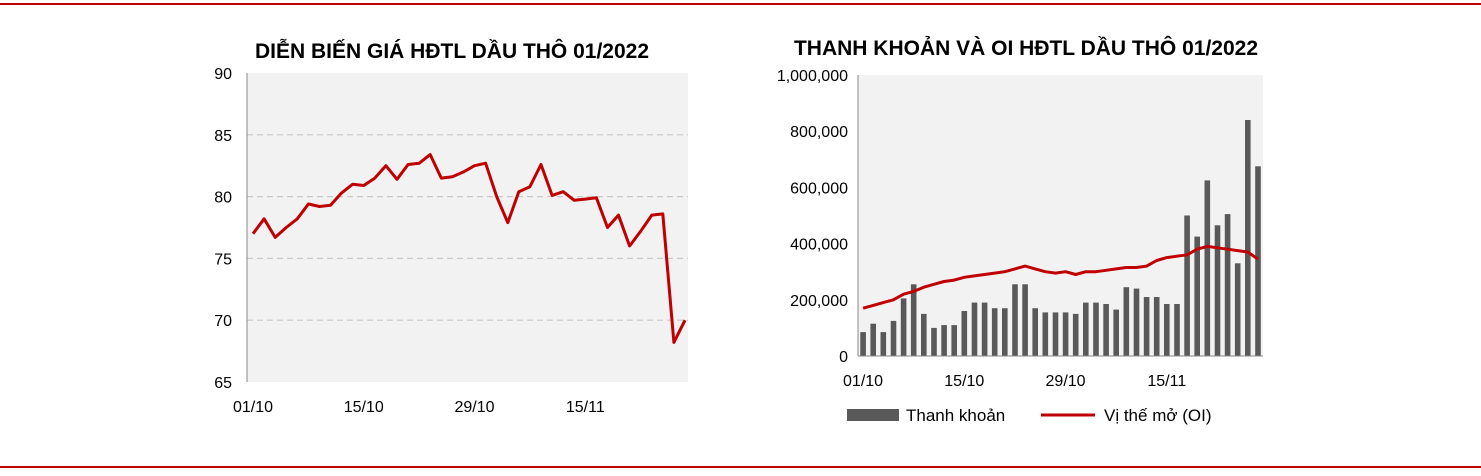 The image size is (1481, 476). I want to click on bottom-rule, so click(740, 467).